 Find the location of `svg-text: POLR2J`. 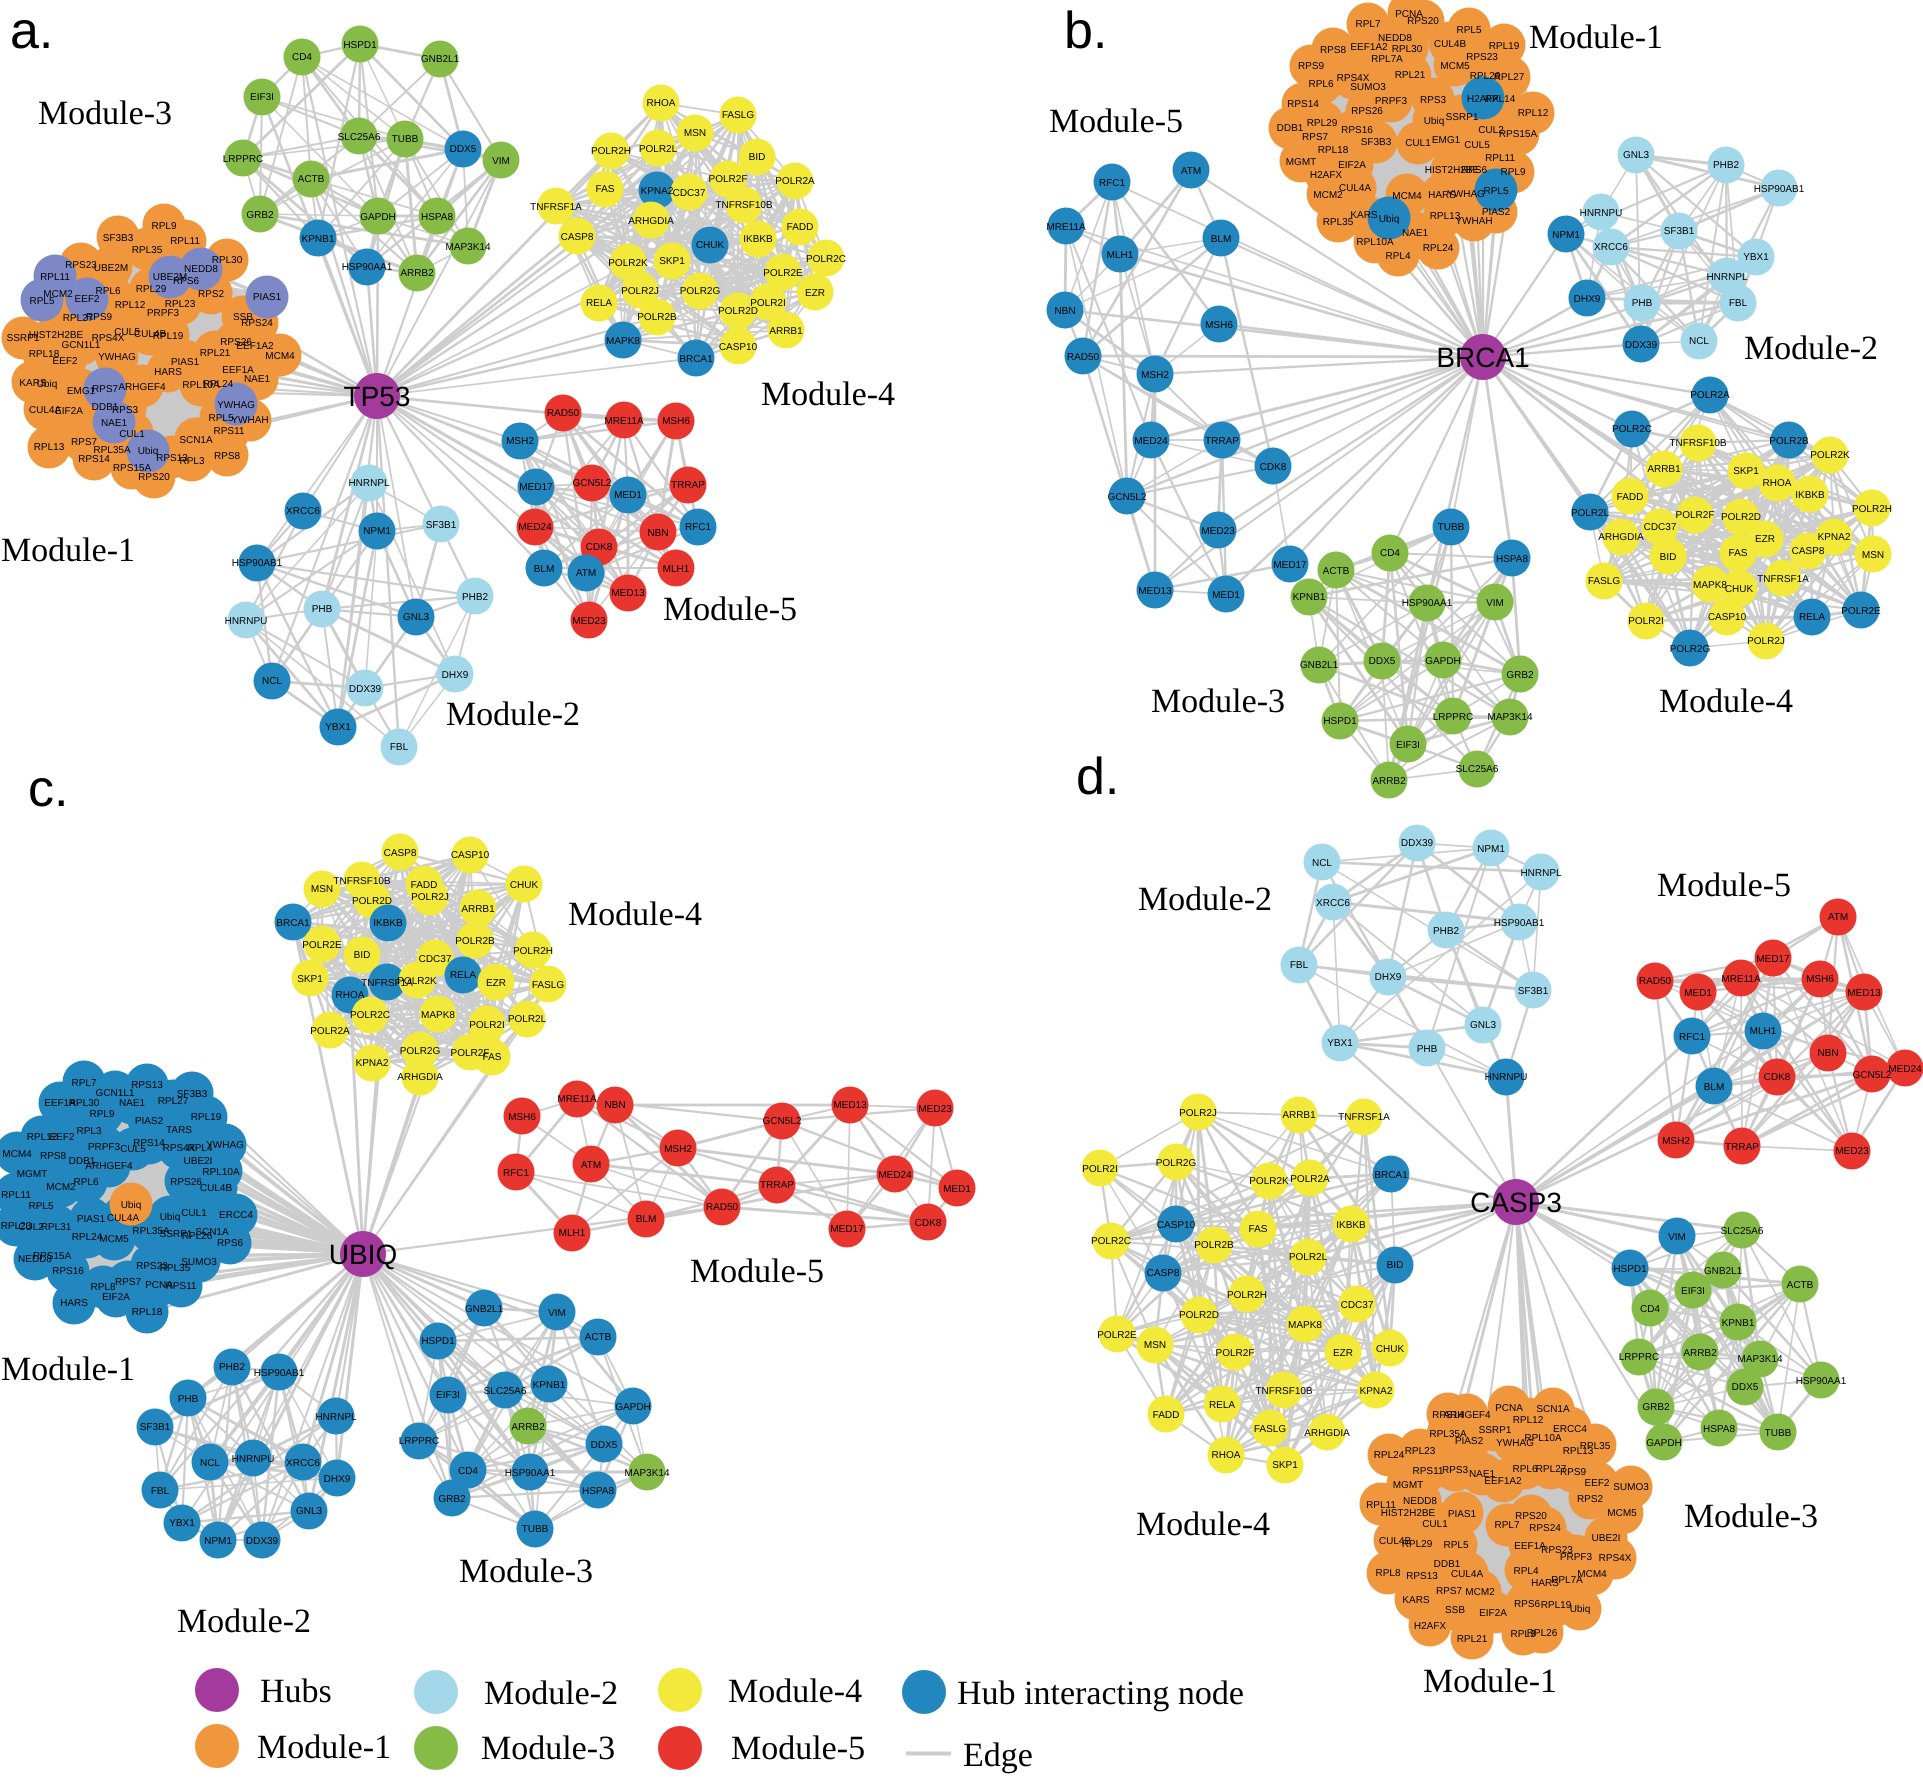

svg-text: POLR2J is located at coordinates (1766, 641).